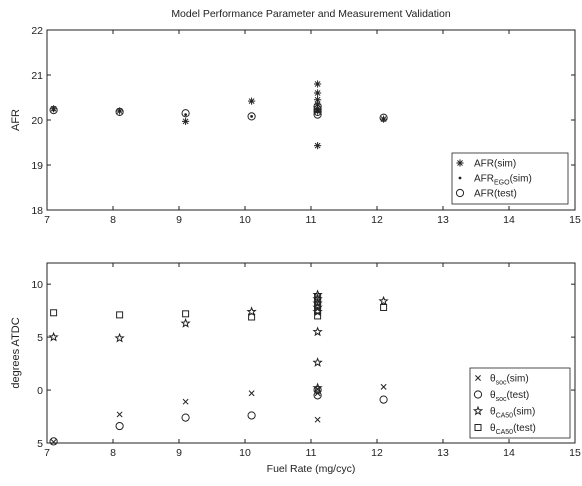  I want to click on legend-marker-star, so click(478, 410).